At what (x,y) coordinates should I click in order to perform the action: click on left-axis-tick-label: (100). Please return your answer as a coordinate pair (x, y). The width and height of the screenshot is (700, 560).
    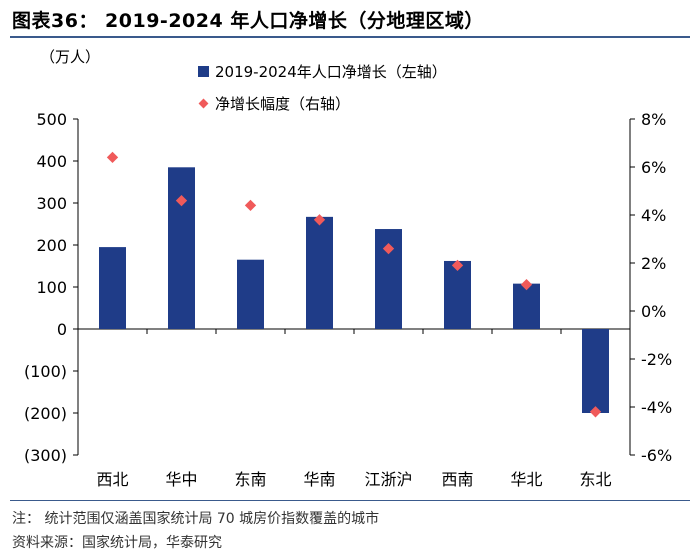
    Looking at the image, I should click on (45, 371).